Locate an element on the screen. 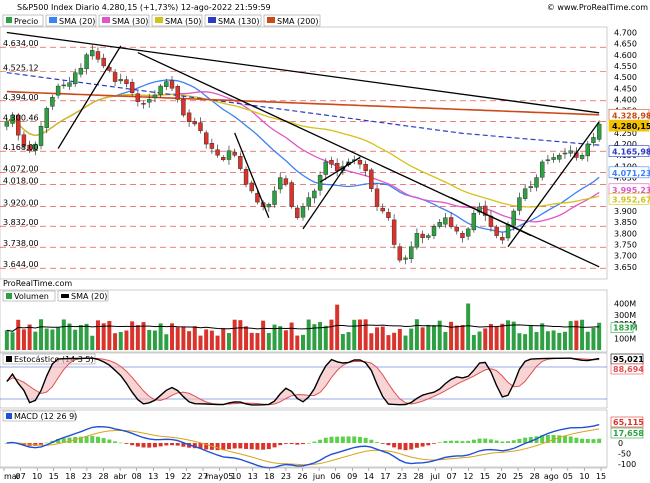 The height and width of the screenshot is (483, 650). price-tick-label: 3.700 is located at coordinates (625, 256).